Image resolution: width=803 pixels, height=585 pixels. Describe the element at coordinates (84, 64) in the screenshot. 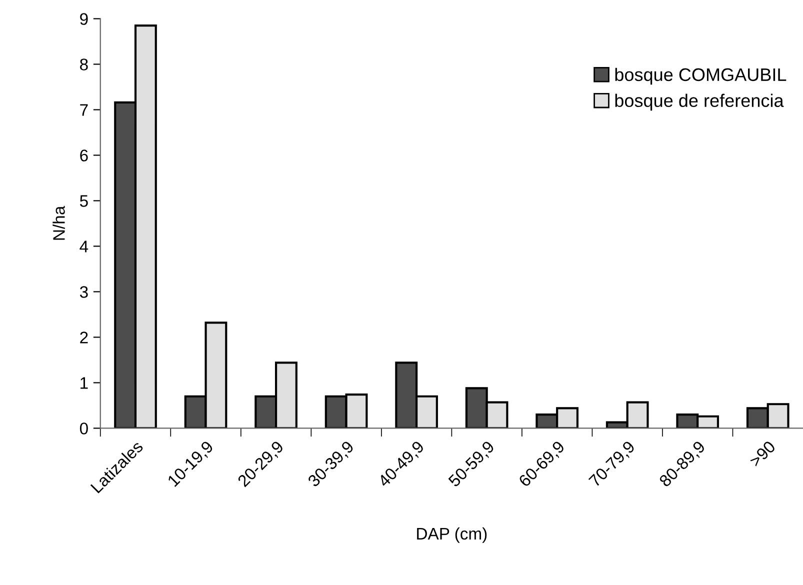

I see `y-tick-label: 8` at that location.